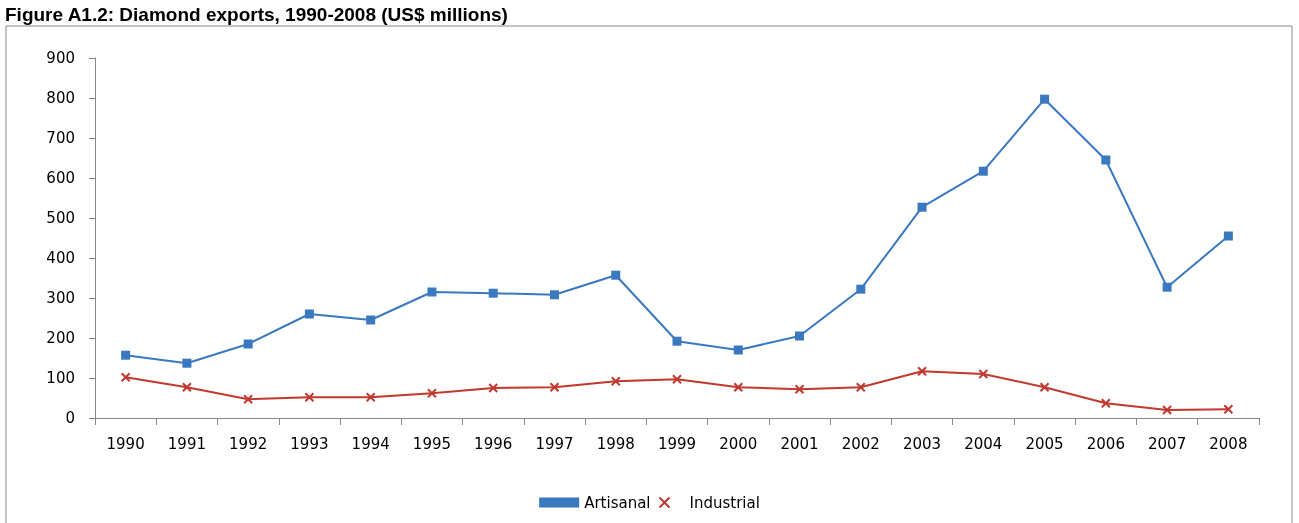 The width and height of the screenshot is (1299, 523). What do you see at coordinates (738, 443) in the screenshot?
I see `x-tick-label: 2000` at bounding box center [738, 443].